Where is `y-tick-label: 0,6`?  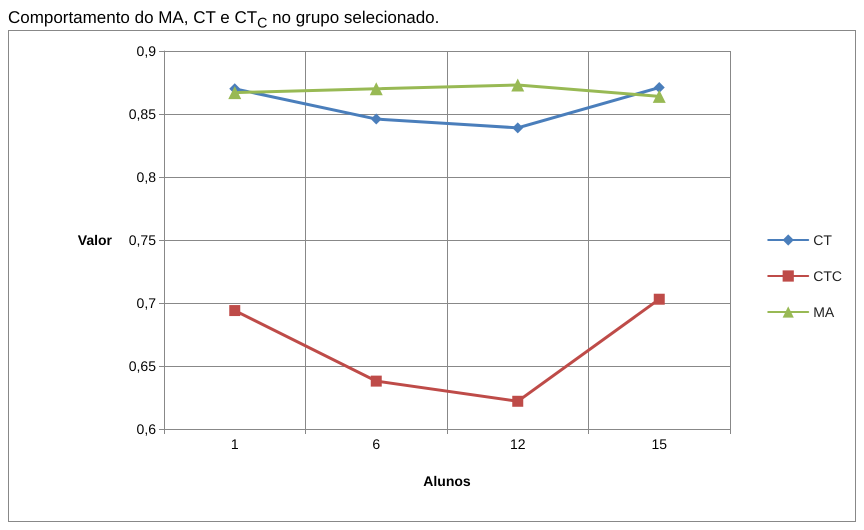 y-tick-label: 0,6 is located at coordinates (146, 429).